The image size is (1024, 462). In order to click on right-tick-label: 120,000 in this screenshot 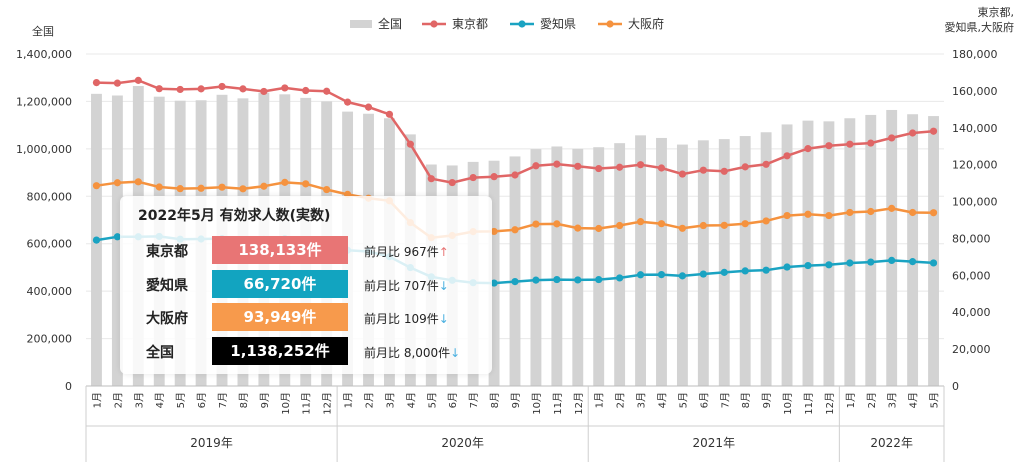, I will do `click(975, 165)`.